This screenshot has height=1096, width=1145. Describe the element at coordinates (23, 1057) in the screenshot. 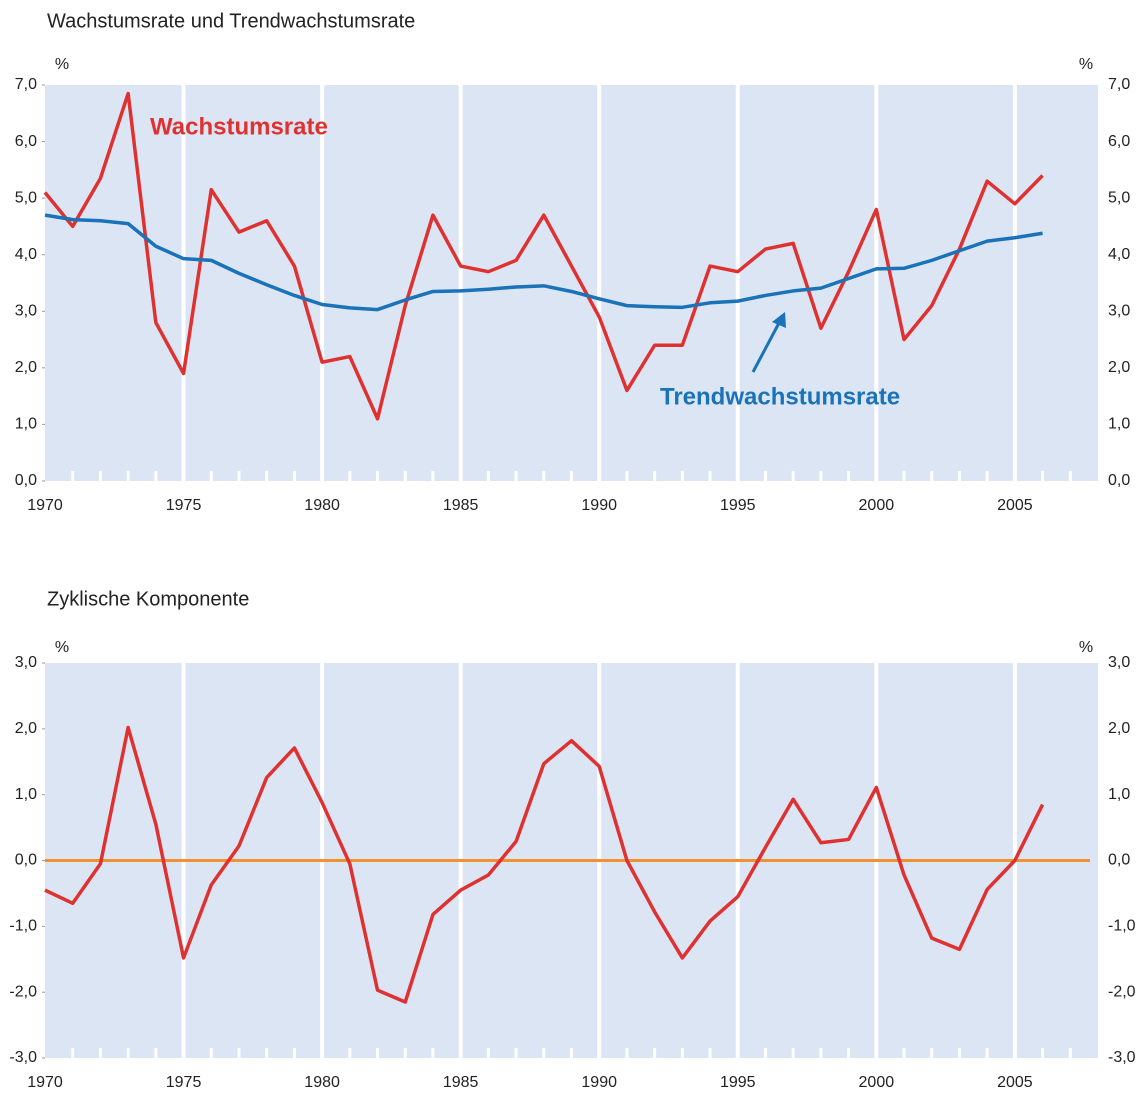

I see `y-tick-label: -3,0` at that location.